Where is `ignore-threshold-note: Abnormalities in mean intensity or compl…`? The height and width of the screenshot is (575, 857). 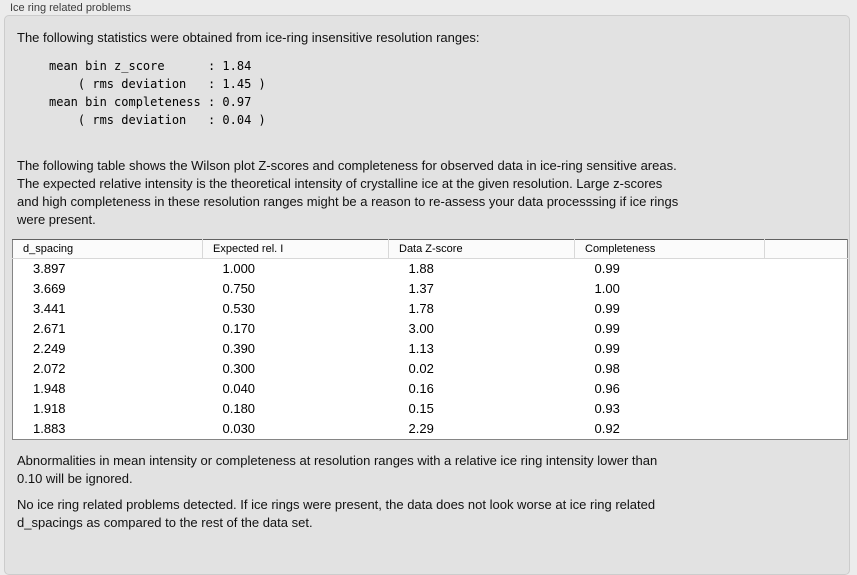
ignore-threshold-note: Abnormalities in mean intensity or compl… is located at coordinates (337, 469).